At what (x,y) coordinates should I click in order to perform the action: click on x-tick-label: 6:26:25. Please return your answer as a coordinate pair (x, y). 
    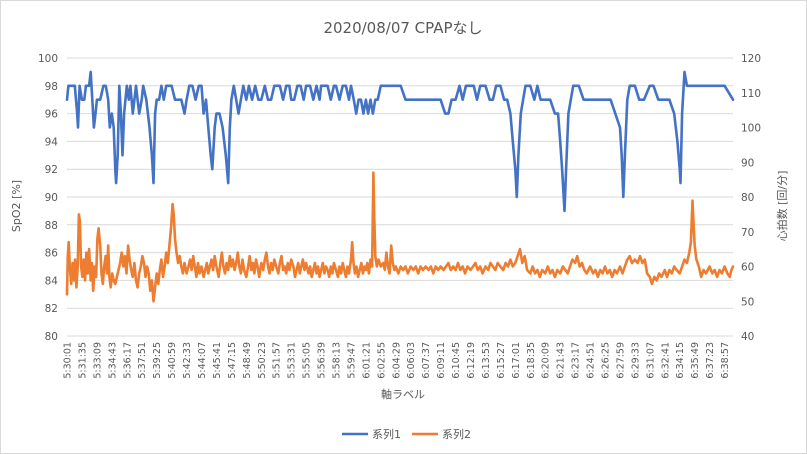
    Looking at the image, I should click on (606, 360).